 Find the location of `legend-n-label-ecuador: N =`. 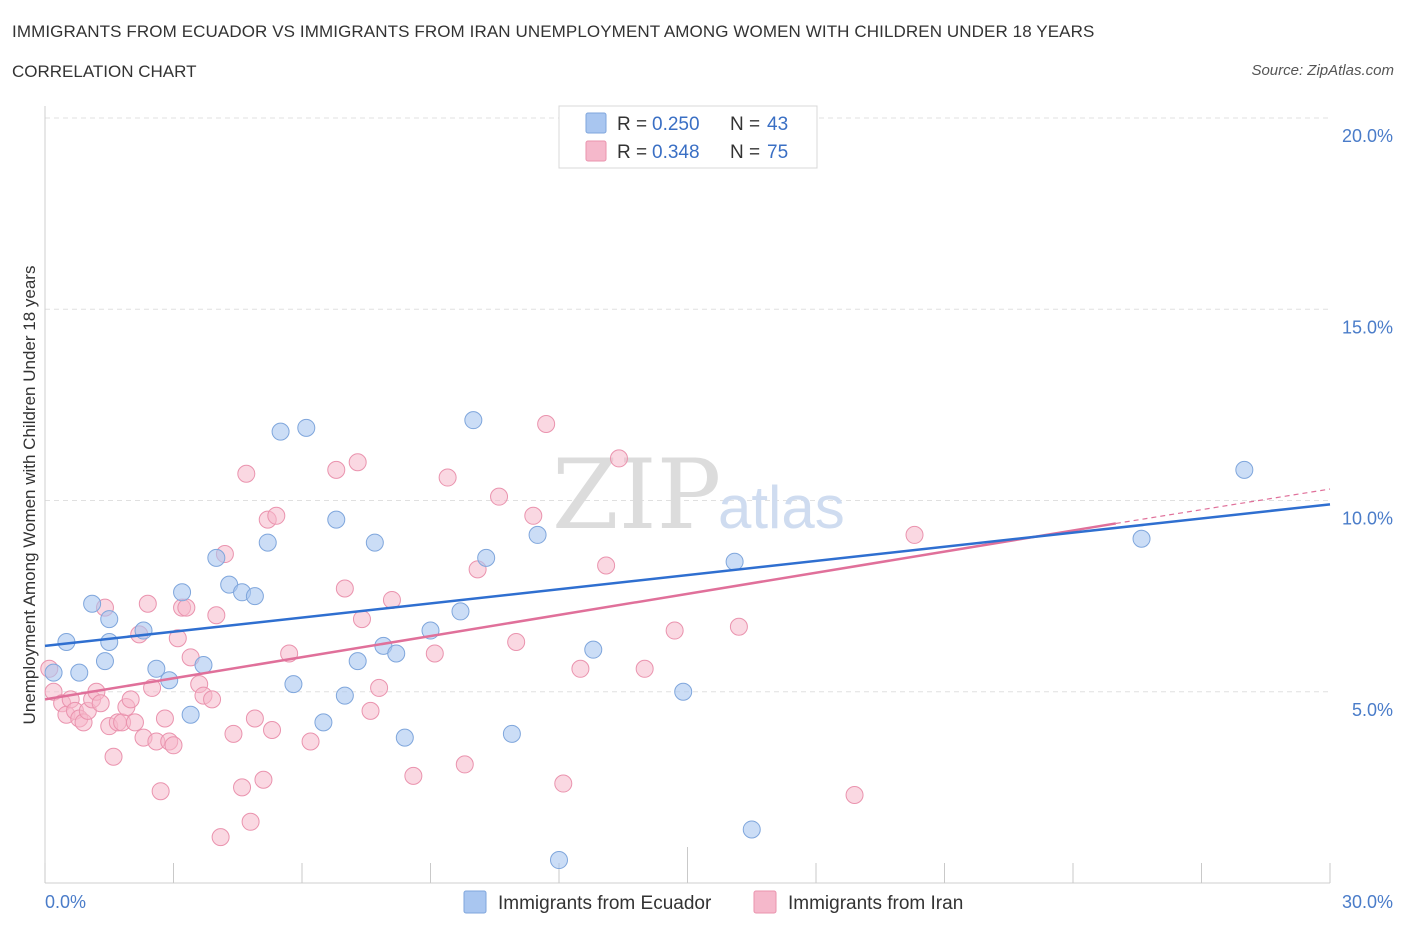

legend-n-label-ecuador: N = is located at coordinates (745, 124).